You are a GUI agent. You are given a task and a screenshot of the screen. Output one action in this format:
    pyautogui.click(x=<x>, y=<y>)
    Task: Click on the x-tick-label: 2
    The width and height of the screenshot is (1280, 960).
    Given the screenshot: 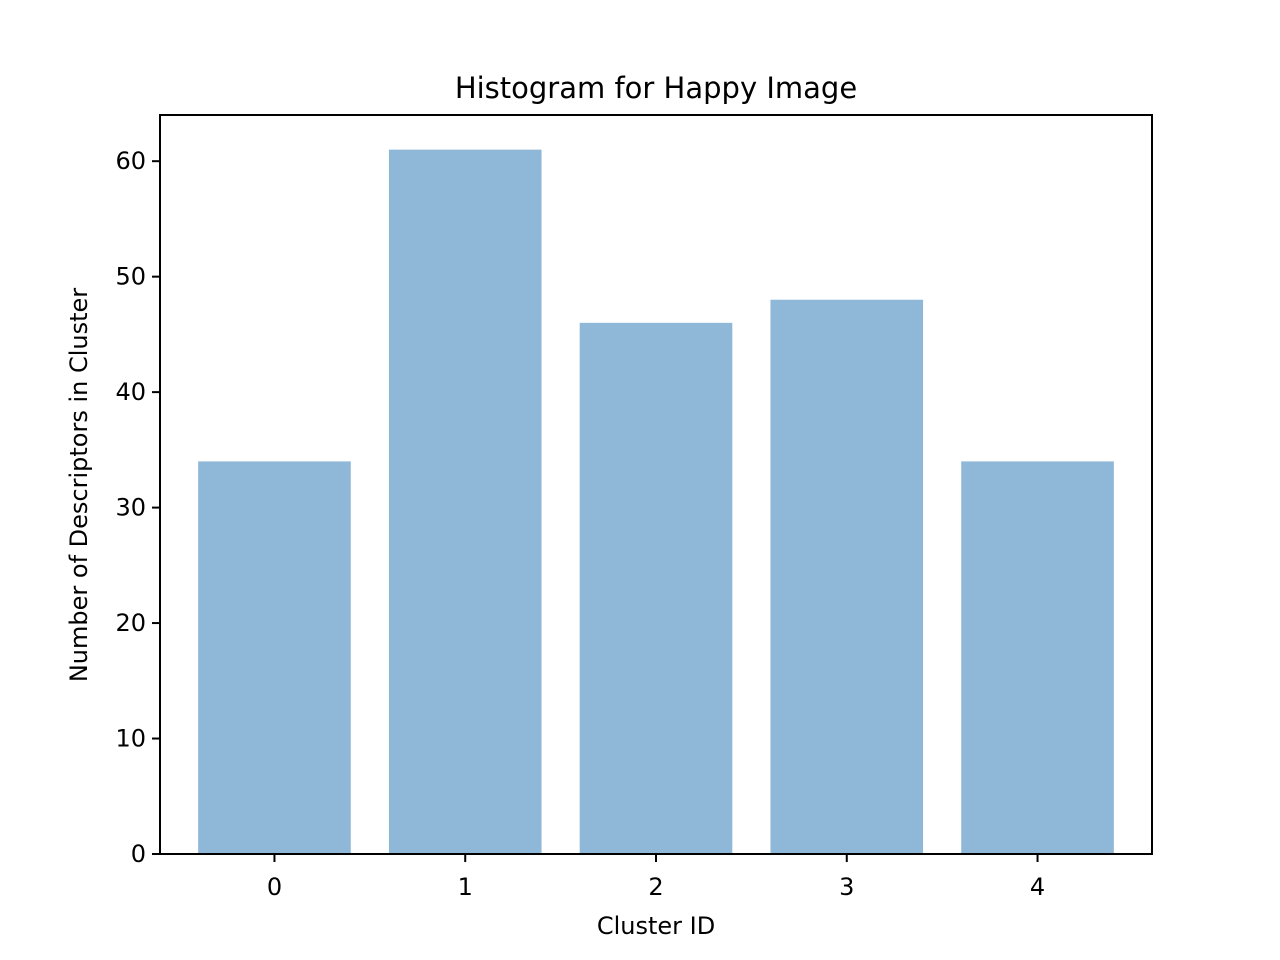 What is the action you would take?
    pyautogui.click(x=655, y=887)
    